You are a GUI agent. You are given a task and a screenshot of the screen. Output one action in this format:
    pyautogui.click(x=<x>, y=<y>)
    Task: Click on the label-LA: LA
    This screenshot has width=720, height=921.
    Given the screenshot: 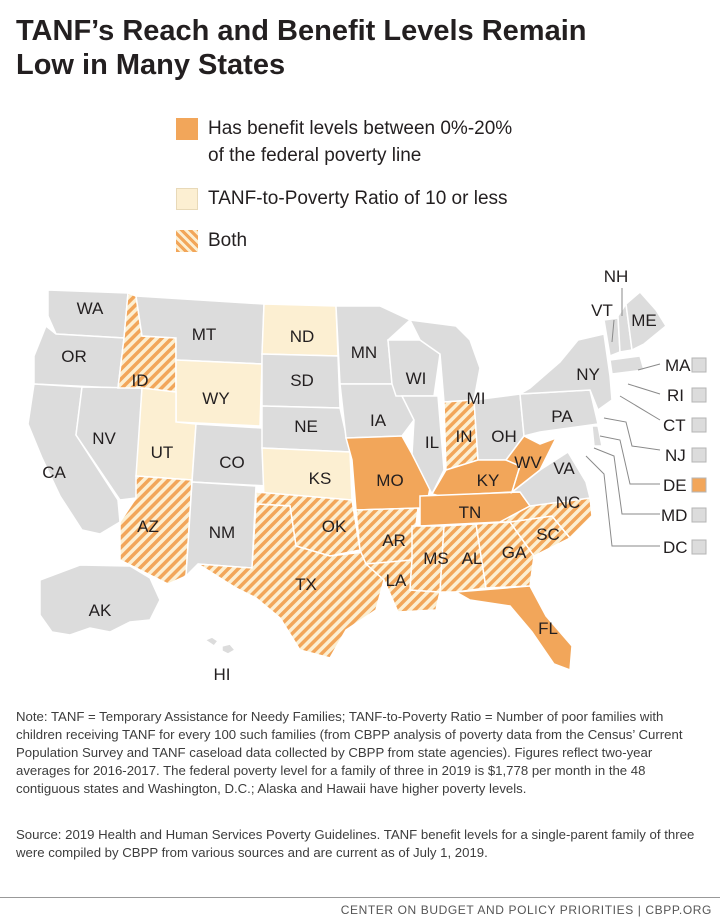 What is the action you would take?
    pyautogui.click(x=396, y=580)
    